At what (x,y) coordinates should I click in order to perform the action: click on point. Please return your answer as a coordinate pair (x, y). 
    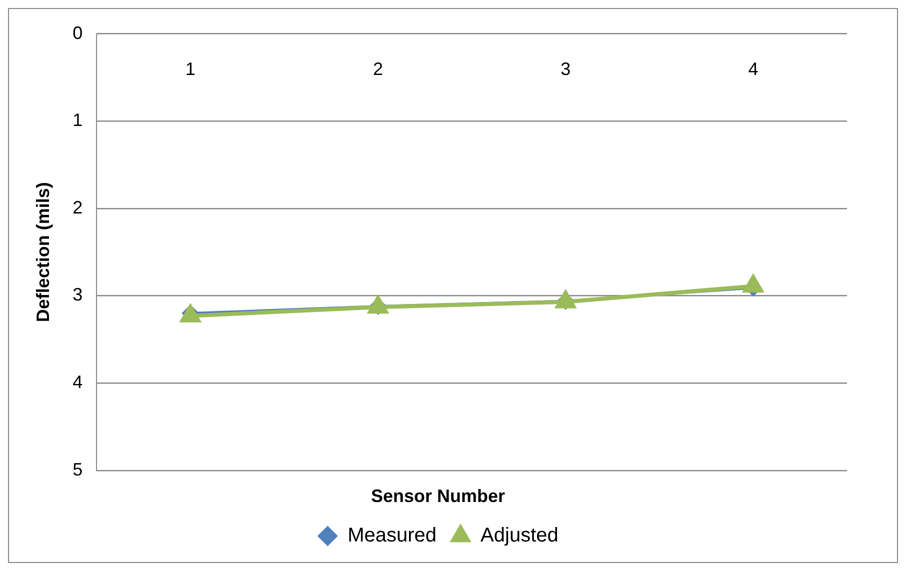
    Looking at the image, I should click on (753, 284).